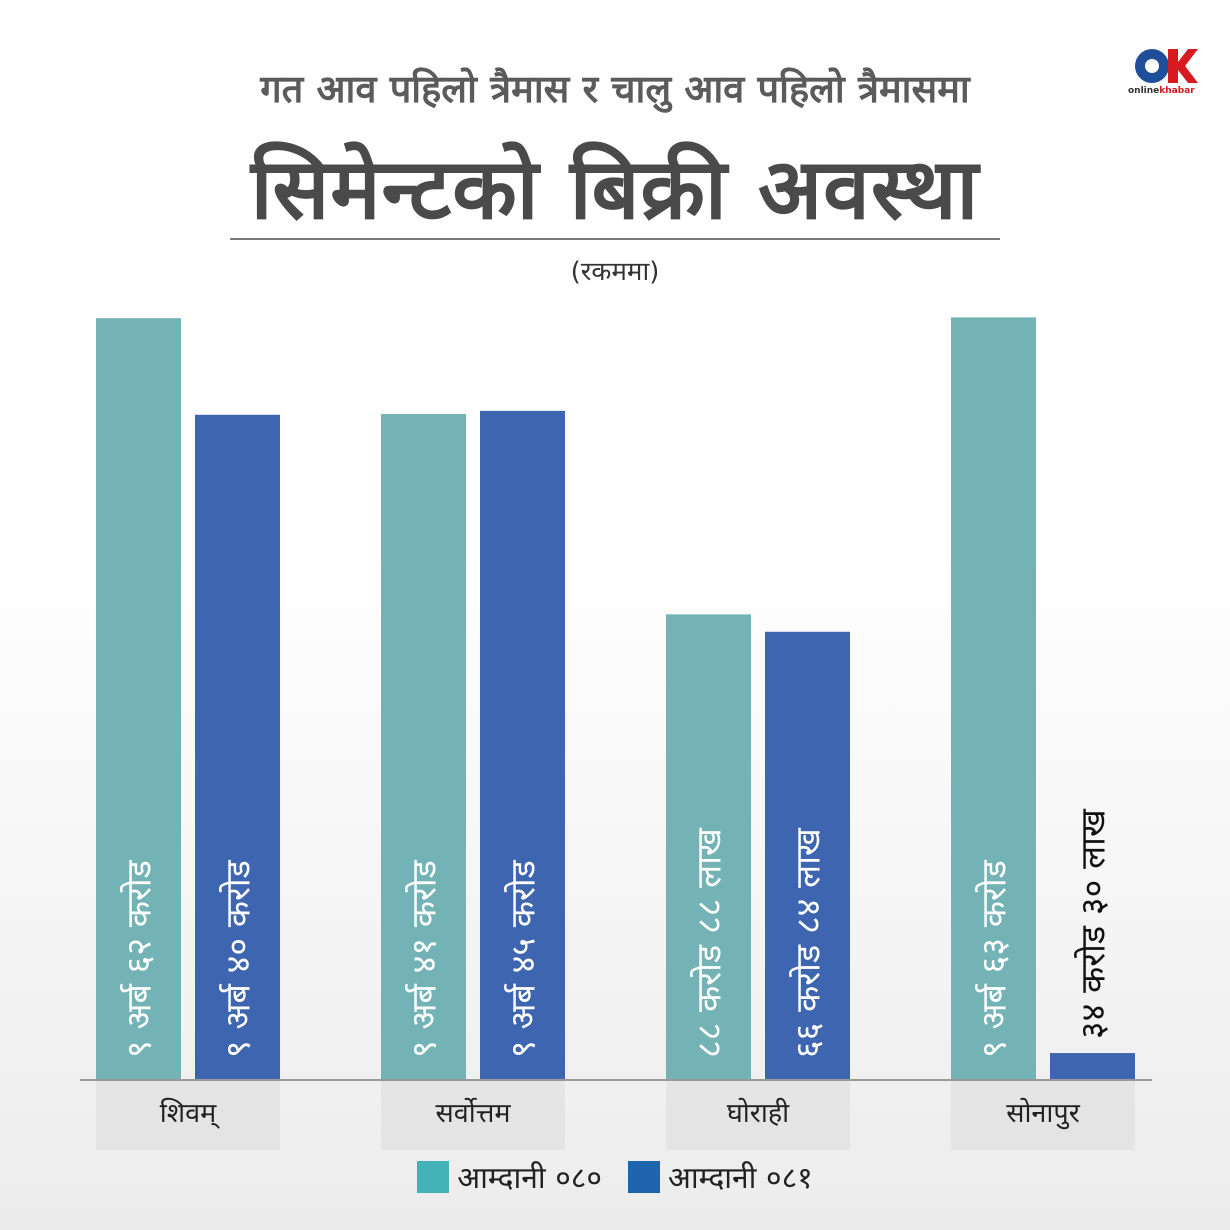 The height and width of the screenshot is (1230, 1230). What do you see at coordinates (615, 272) in the screenshot?
I see `unit-label: (रकममा)` at bounding box center [615, 272].